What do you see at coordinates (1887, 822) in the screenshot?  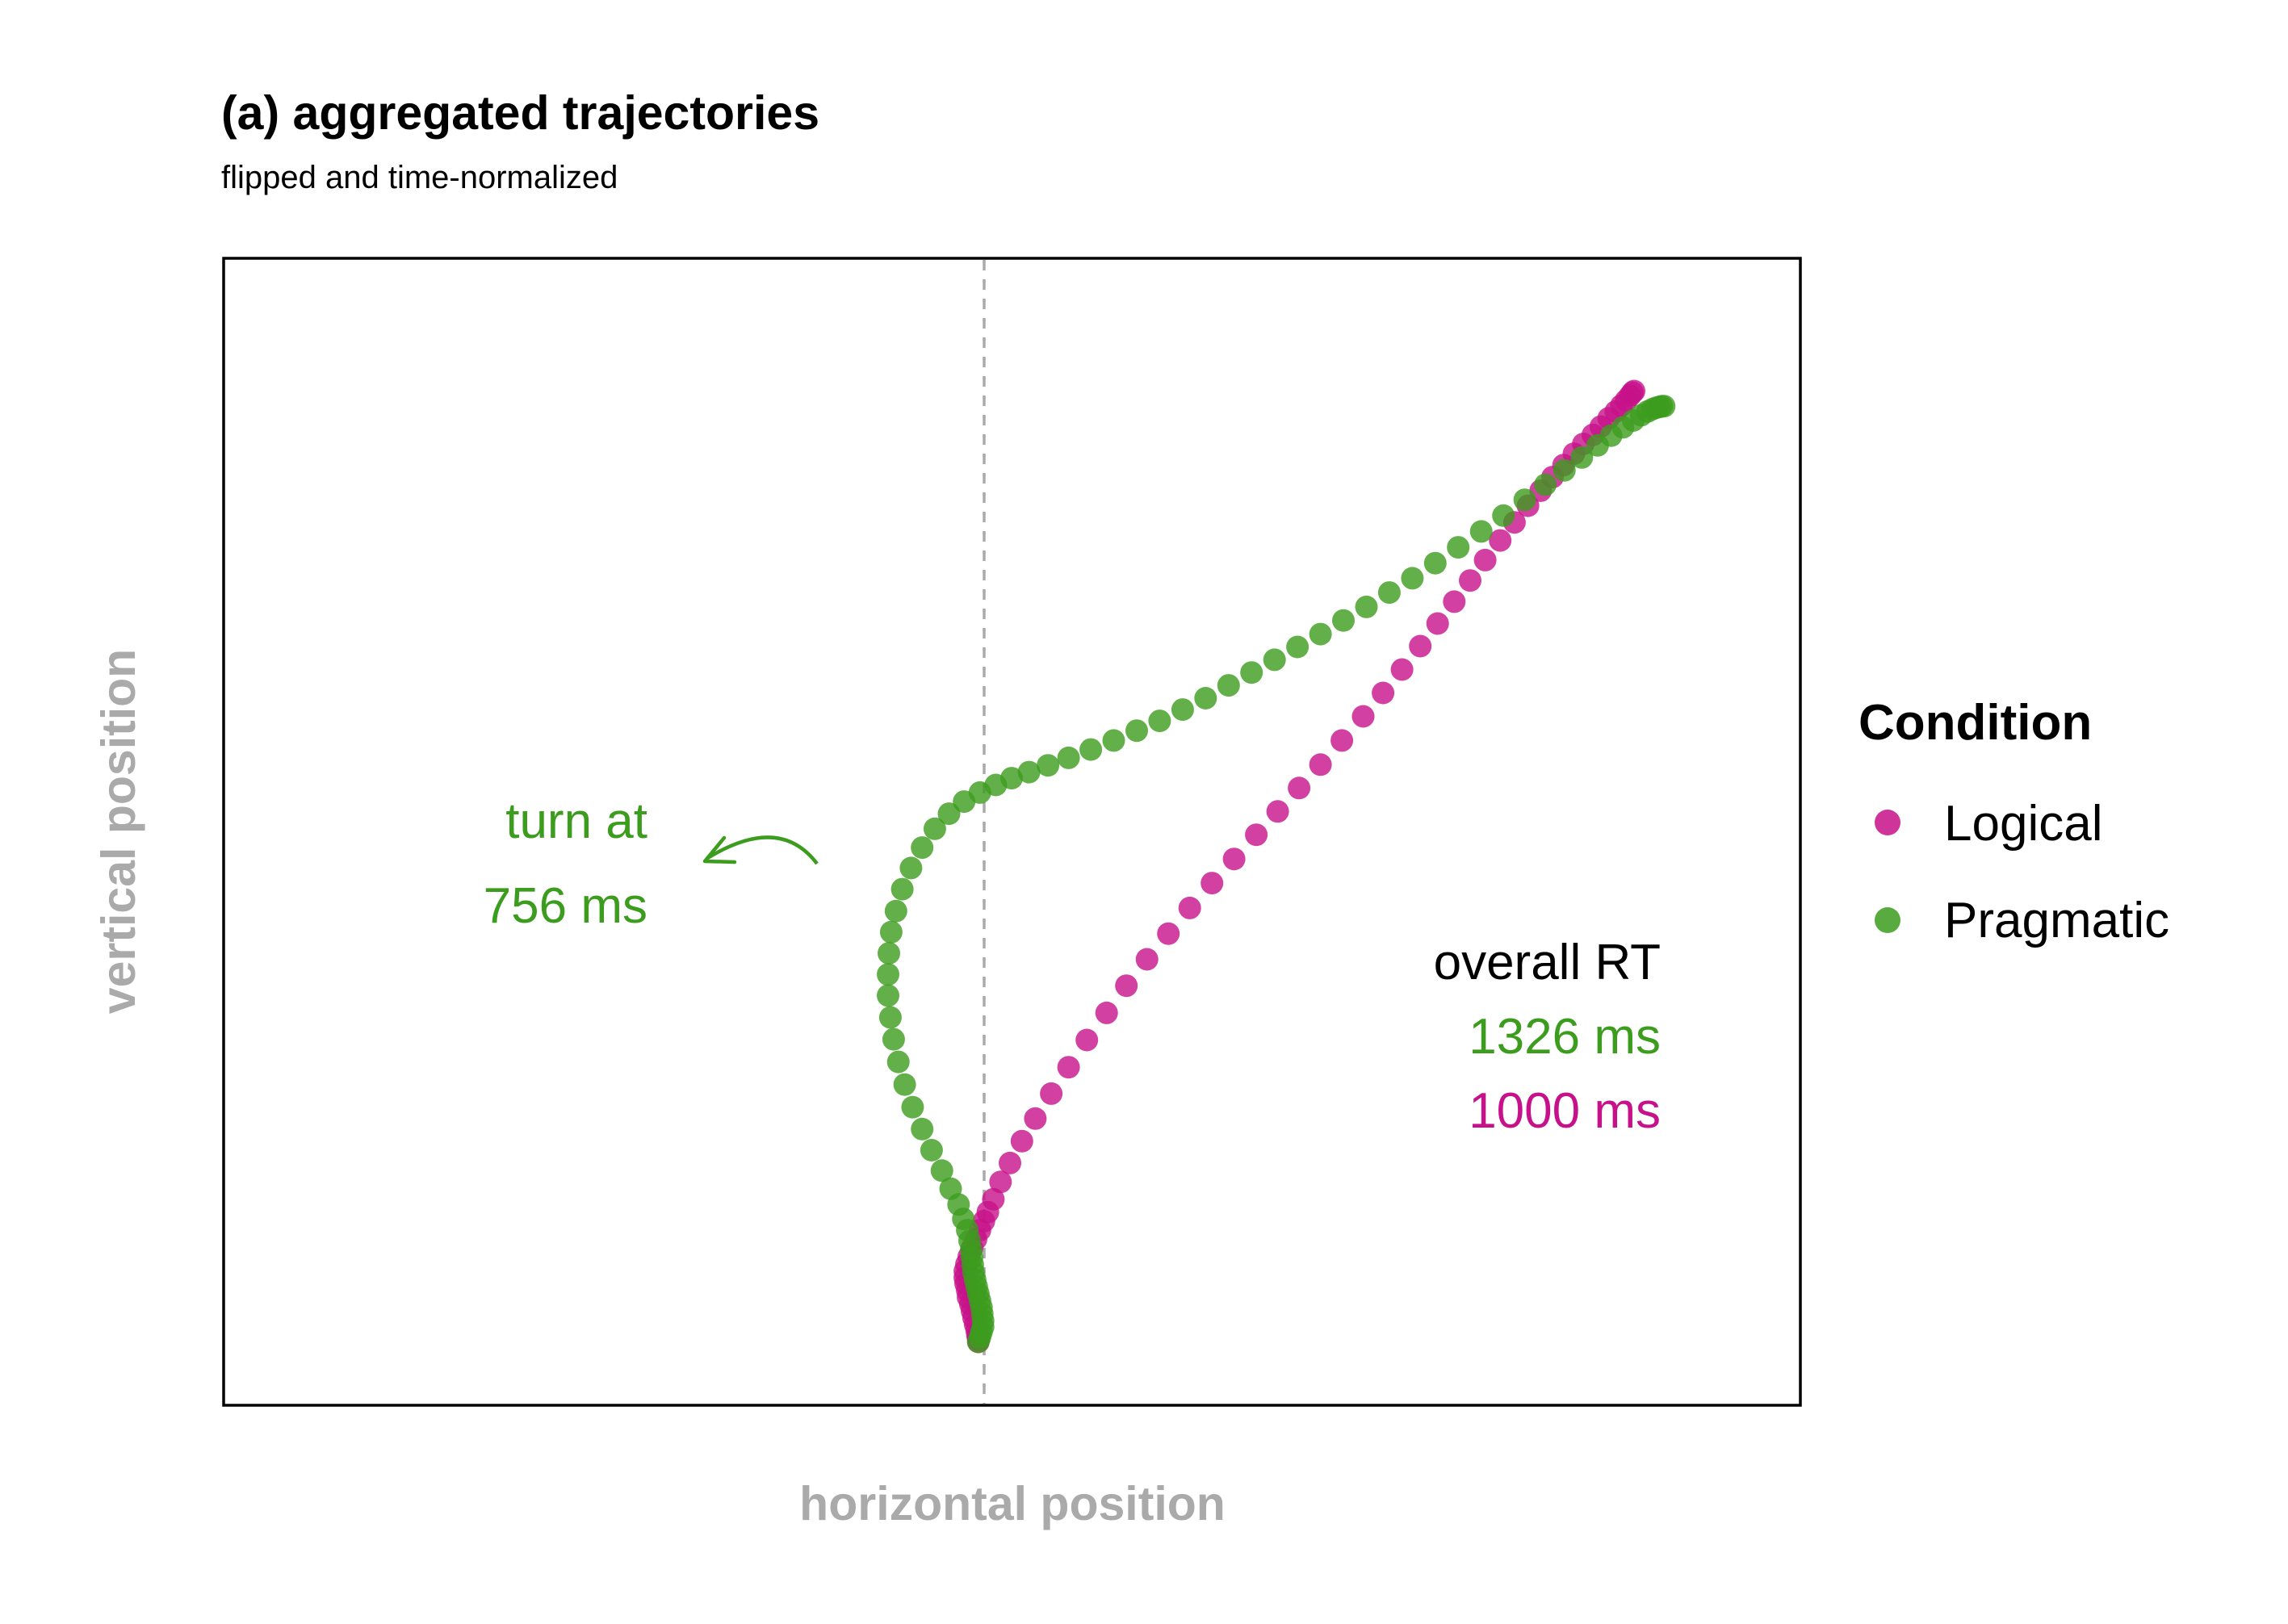 I see `legend-swatch-logical` at bounding box center [1887, 822].